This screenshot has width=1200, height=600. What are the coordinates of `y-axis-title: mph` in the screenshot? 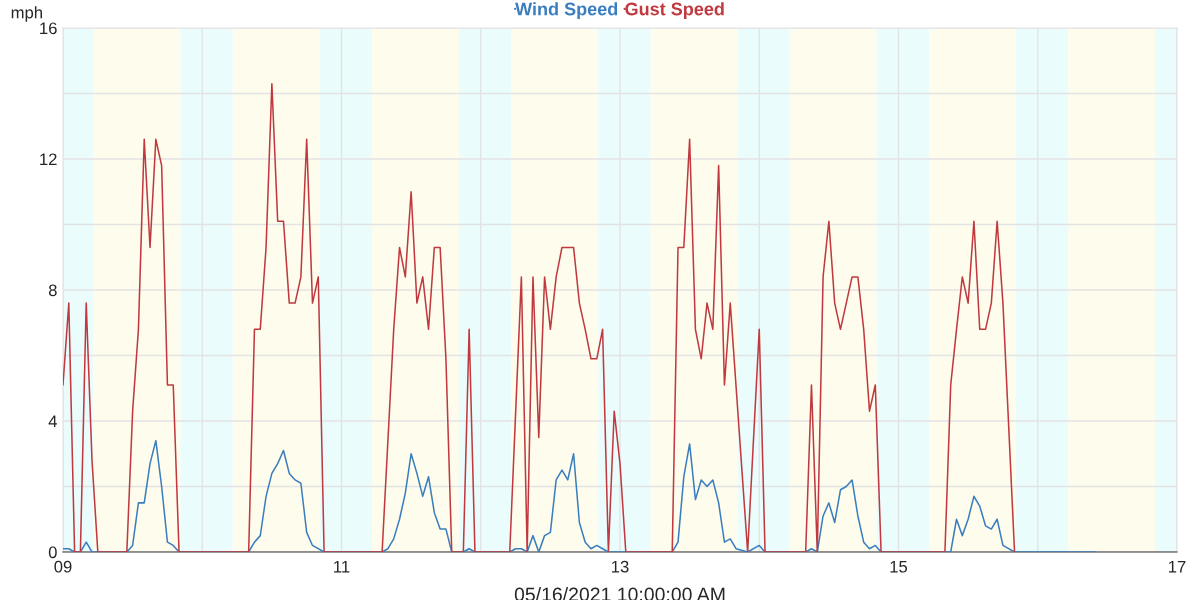 It's located at (26, 14).